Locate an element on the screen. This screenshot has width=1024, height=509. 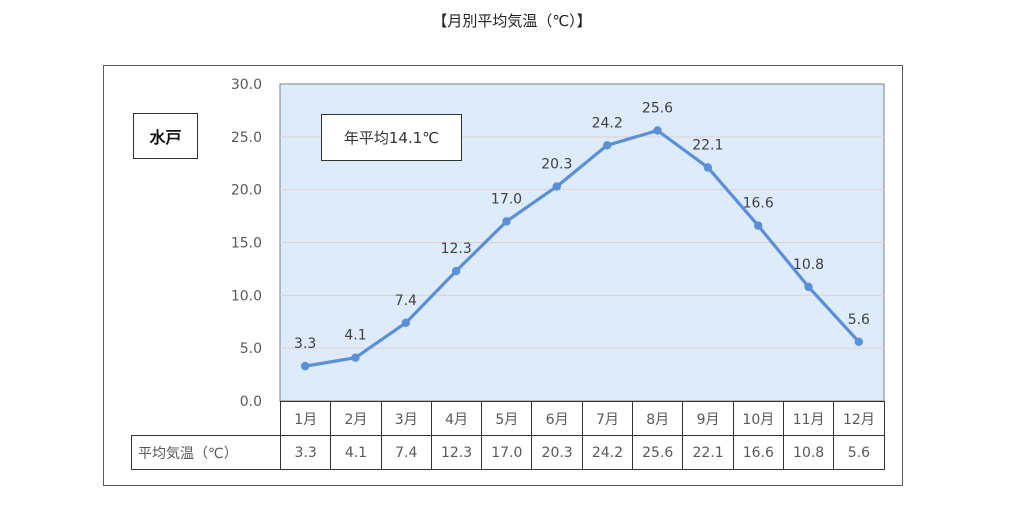
value-cell: 7.4 is located at coordinates (406, 452).